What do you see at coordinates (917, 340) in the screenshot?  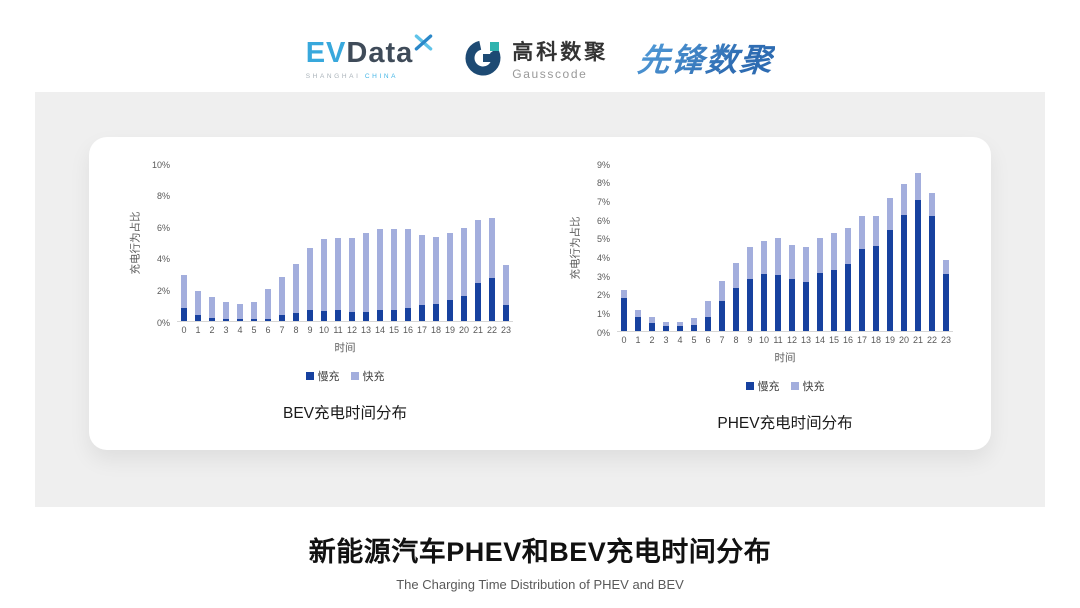 I see `x-tick-label: 21` at bounding box center [917, 340].